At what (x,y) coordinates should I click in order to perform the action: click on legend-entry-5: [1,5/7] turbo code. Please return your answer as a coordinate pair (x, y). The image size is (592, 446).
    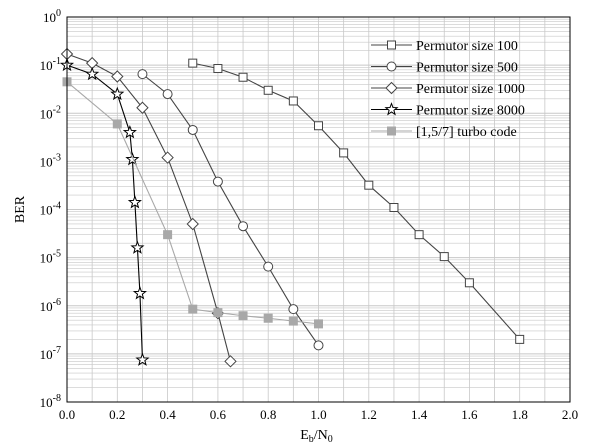
    Looking at the image, I should click on (444, 132).